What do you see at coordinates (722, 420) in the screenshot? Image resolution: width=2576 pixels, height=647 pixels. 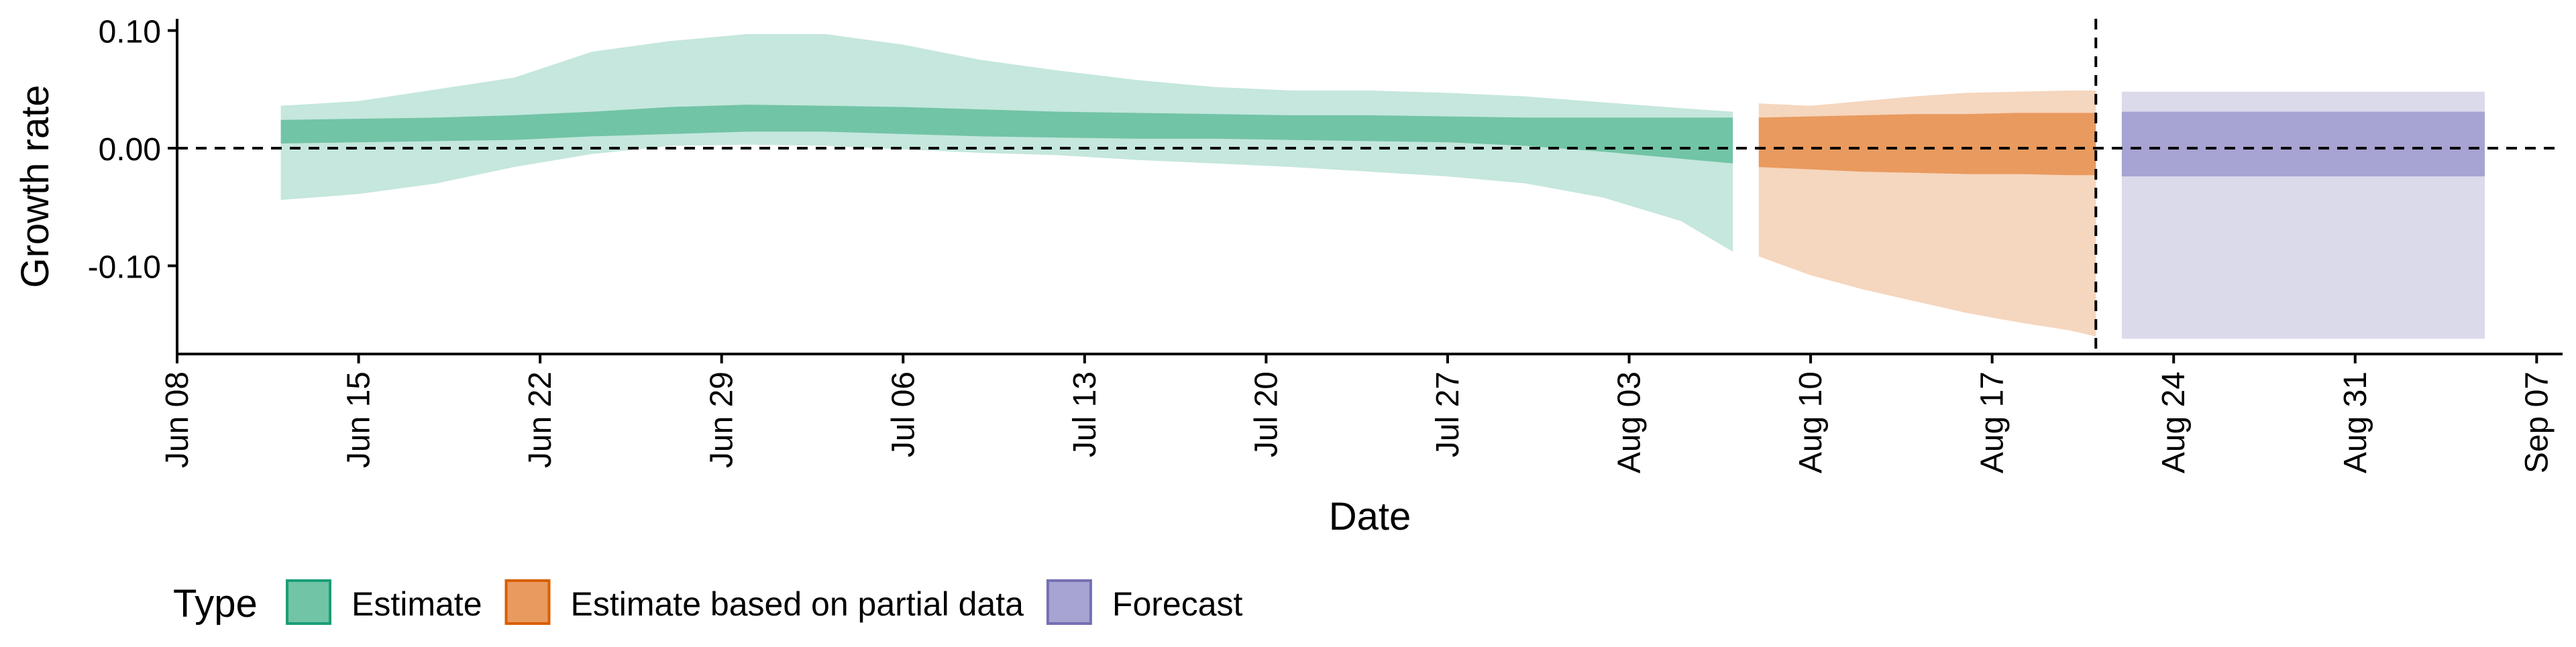 I see `x-tick-label: Jun 29` at bounding box center [722, 420].